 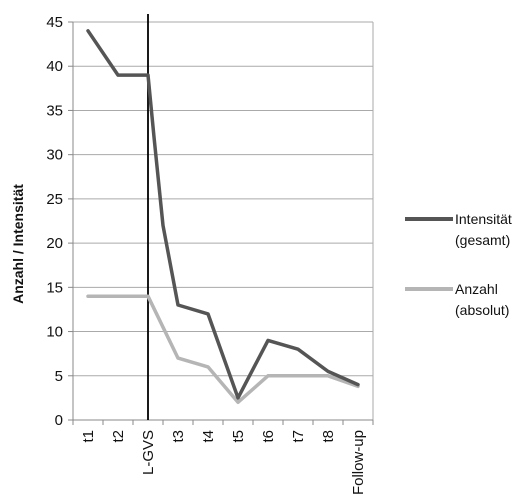 I want to click on y-tick-labels: 0 5 10 15 20 25 30 35 40 45, so click(x=54, y=221).